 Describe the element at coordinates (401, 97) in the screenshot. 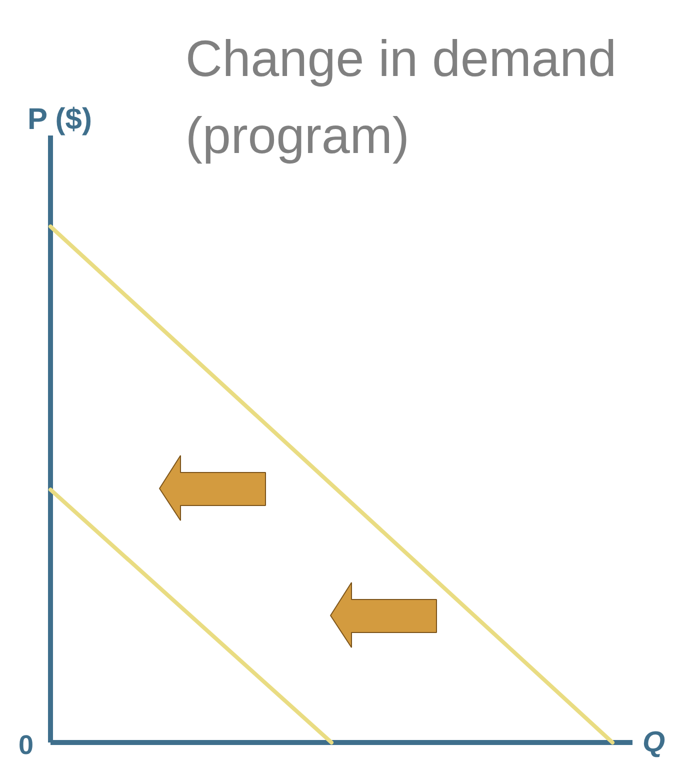

I see `chart-title: Change in demand (program)` at that location.